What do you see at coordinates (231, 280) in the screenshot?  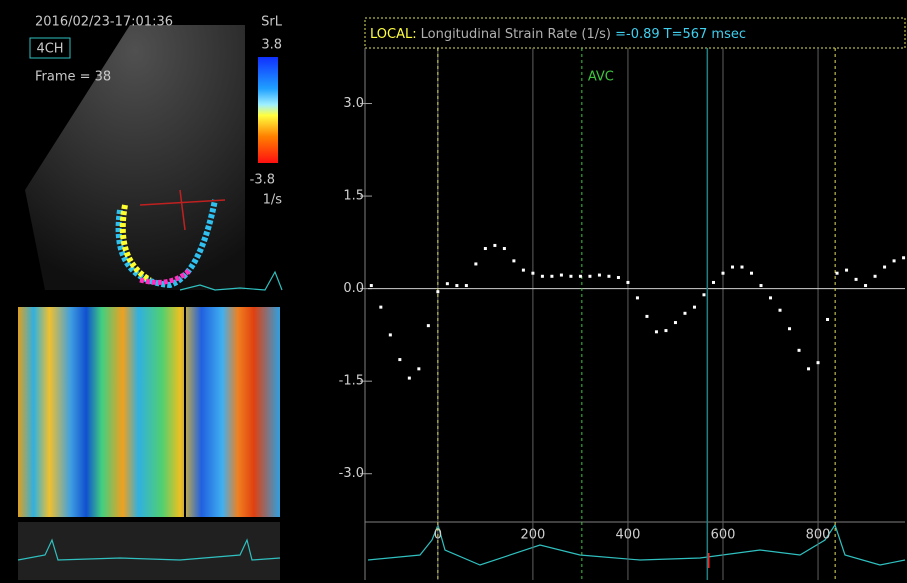 I see `ecg-mini` at bounding box center [231, 280].